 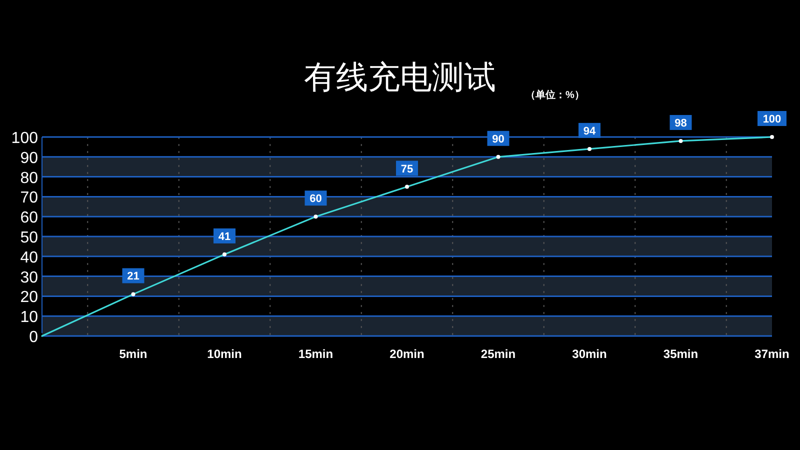 I want to click on data-label: 100, so click(x=772, y=120).